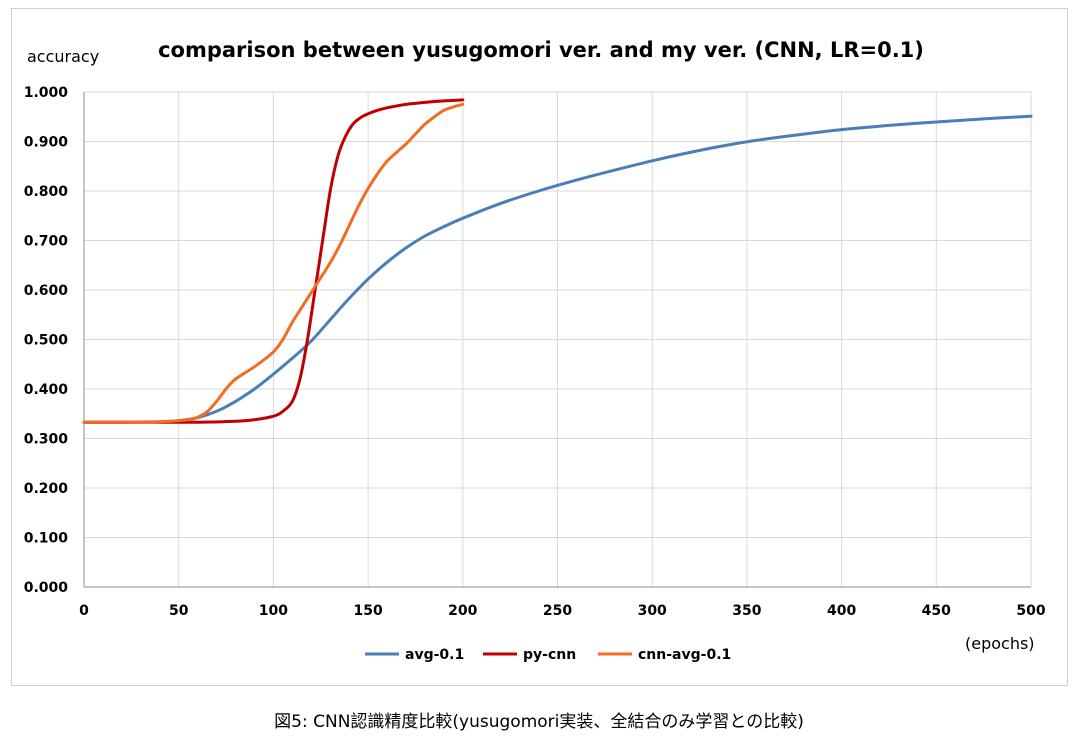 The height and width of the screenshot is (741, 1078). Describe the element at coordinates (684, 655) in the screenshot. I see `legend-label: cnn-avg-0.1` at that location.